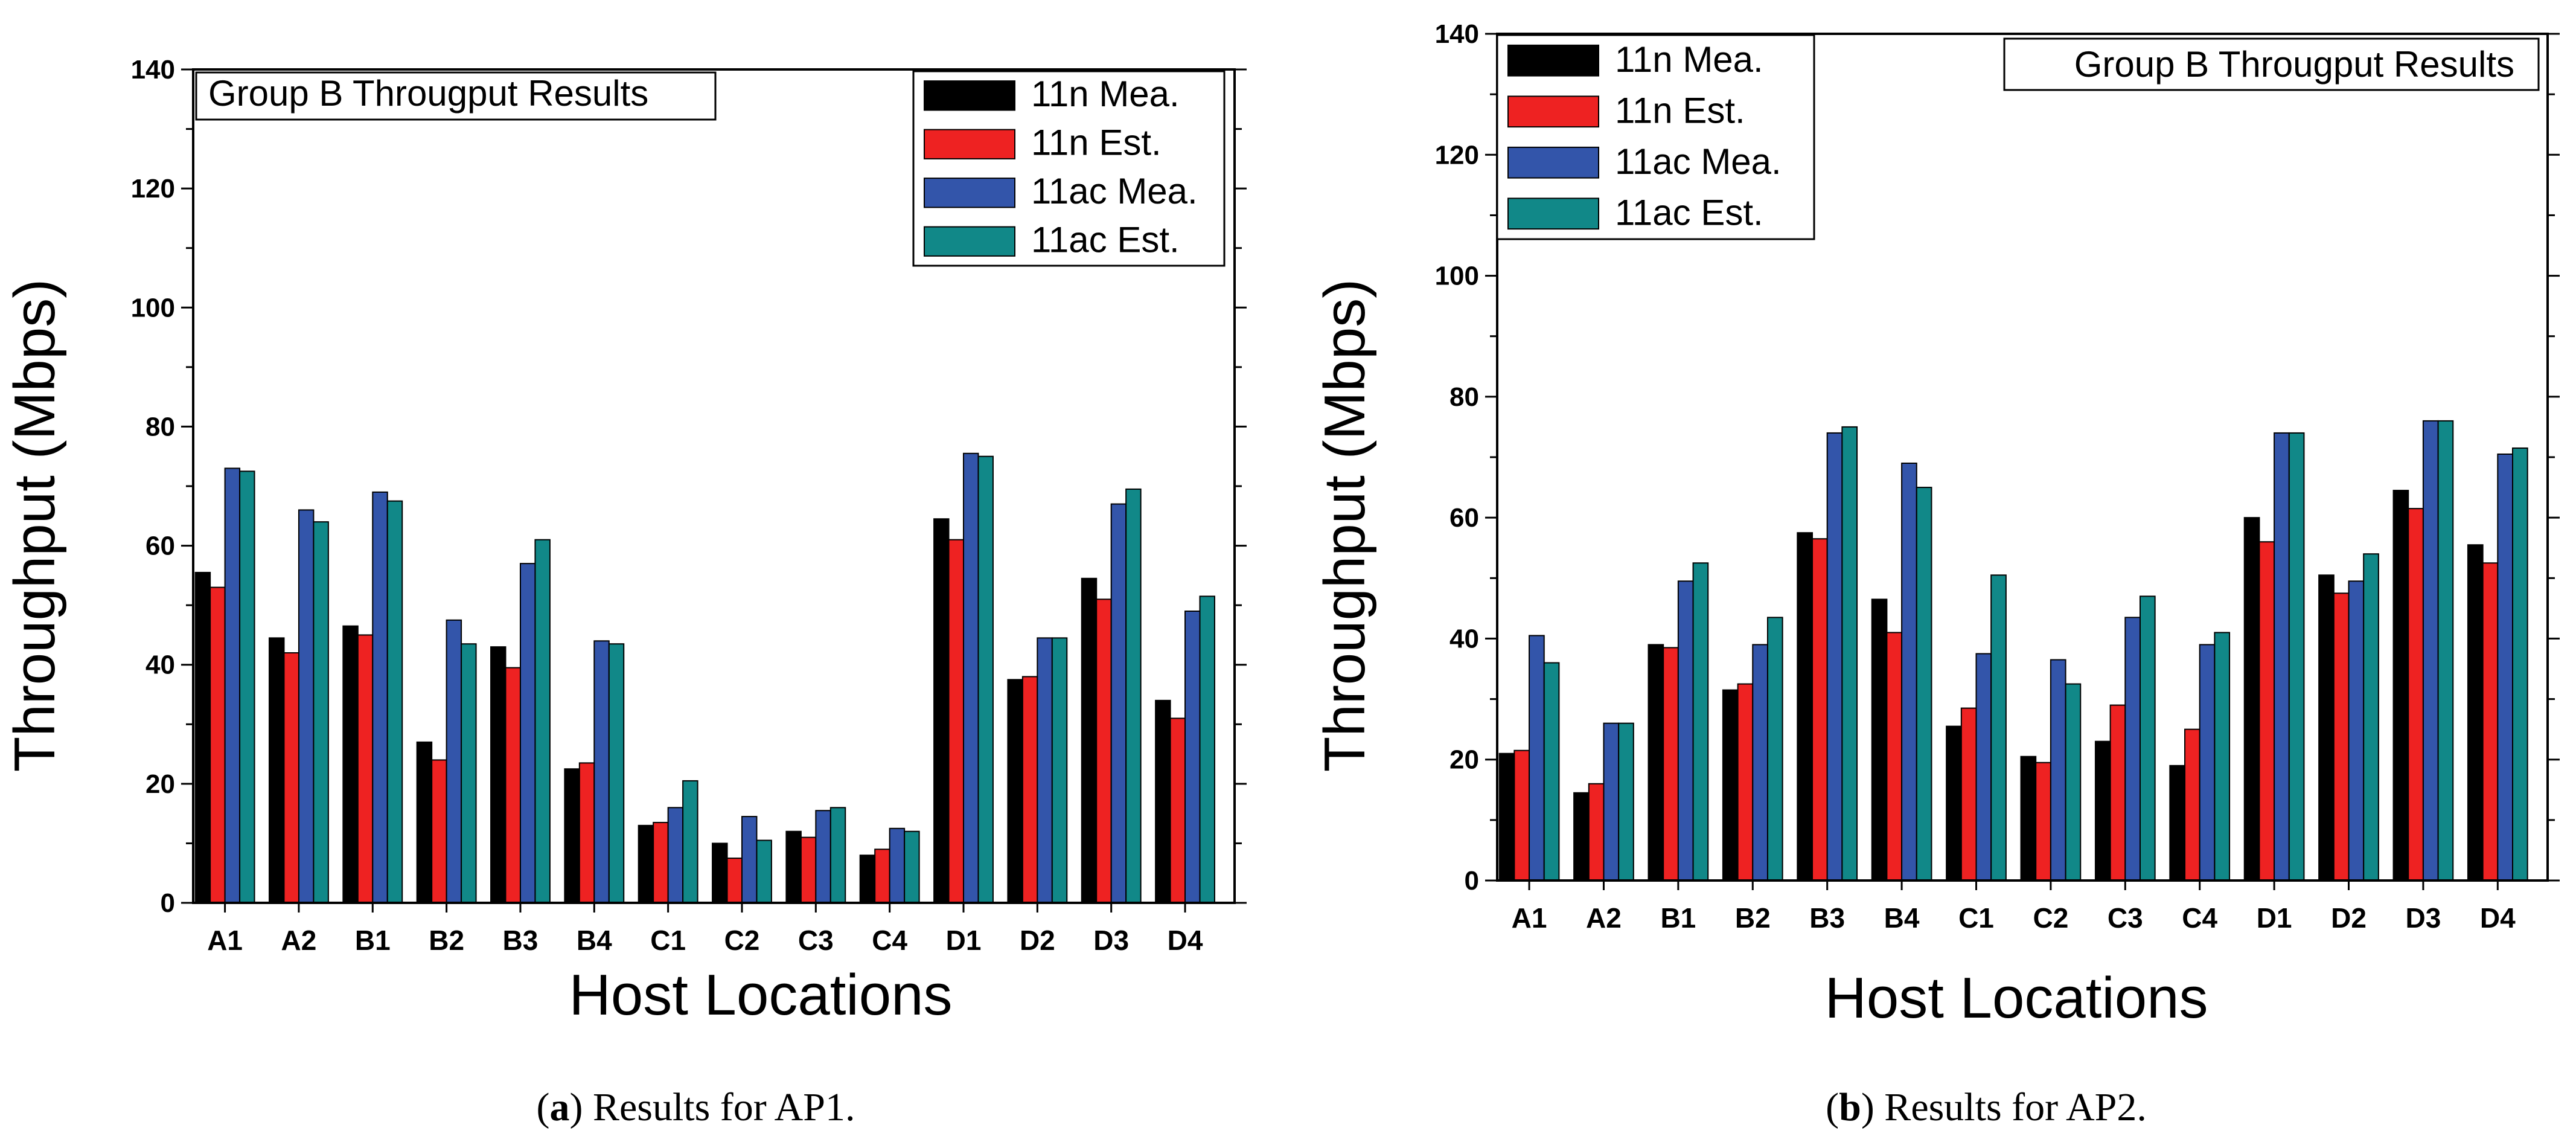  Describe the element at coordinates (1105, 239) in the screenshot. I see `legend-label: 11ac Est.` at that location.